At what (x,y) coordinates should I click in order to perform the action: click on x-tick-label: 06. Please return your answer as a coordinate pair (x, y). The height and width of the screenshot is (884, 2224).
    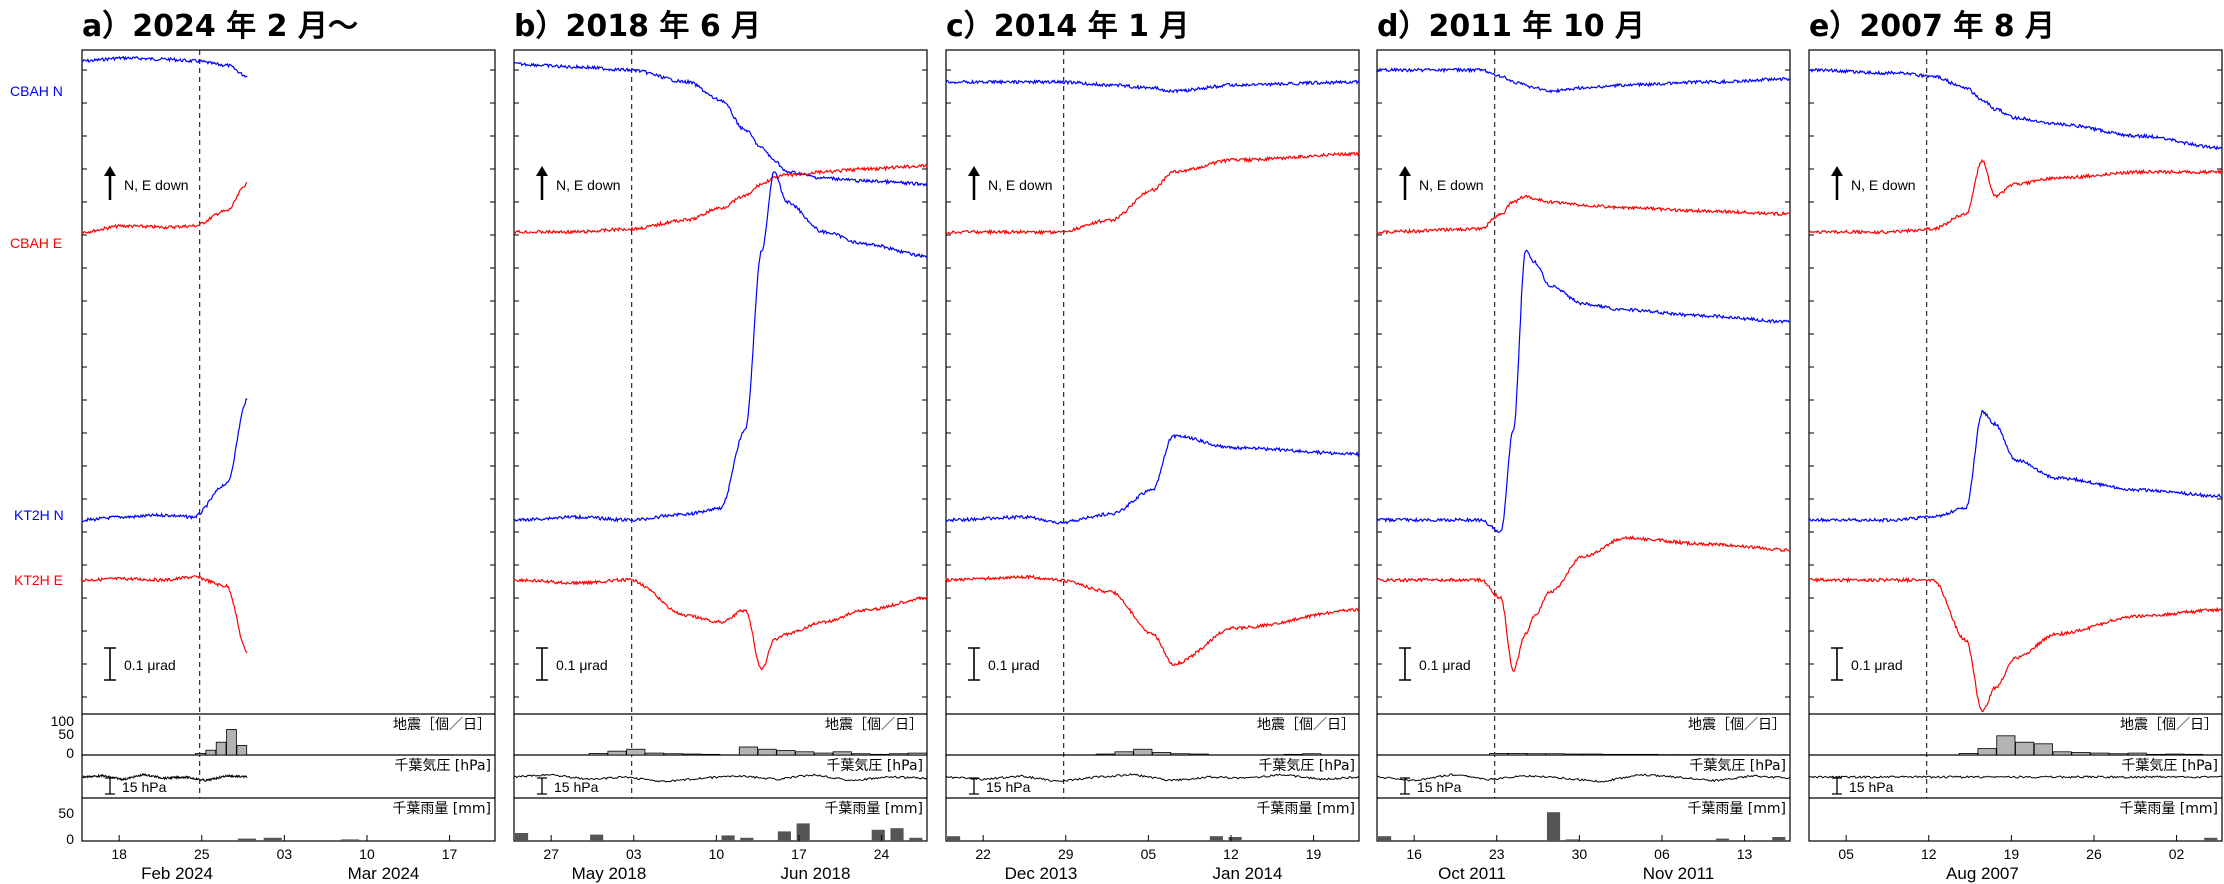
    Looking at the image, I should click on (1662, 854).